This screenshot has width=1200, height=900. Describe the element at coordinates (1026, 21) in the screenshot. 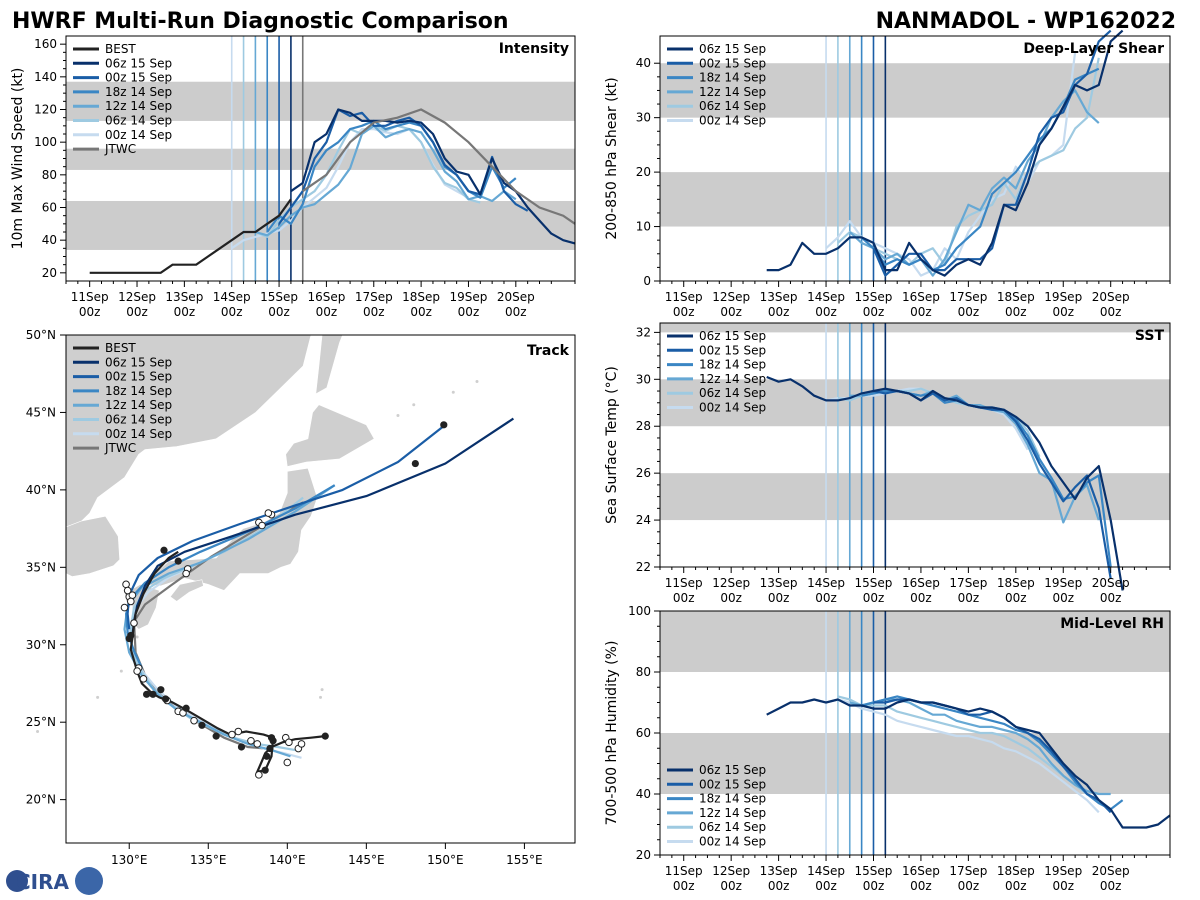

I see `storm-id-title: NANMADOL - WP162022` at that location.